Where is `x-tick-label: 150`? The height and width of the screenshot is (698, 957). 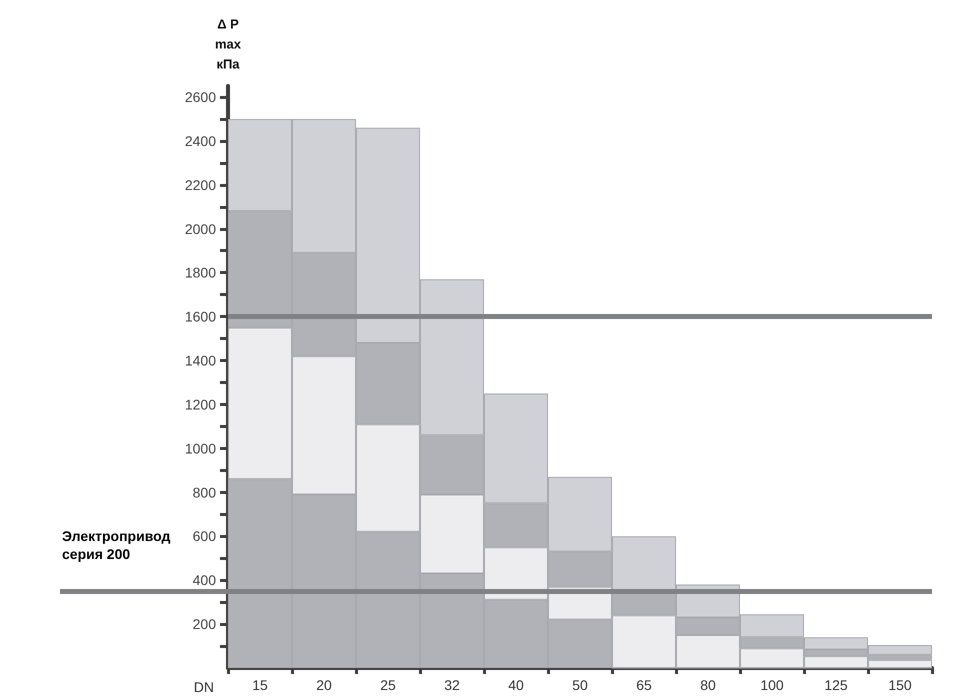
x-tick-label: 150 is located at coordinates (900, 685).